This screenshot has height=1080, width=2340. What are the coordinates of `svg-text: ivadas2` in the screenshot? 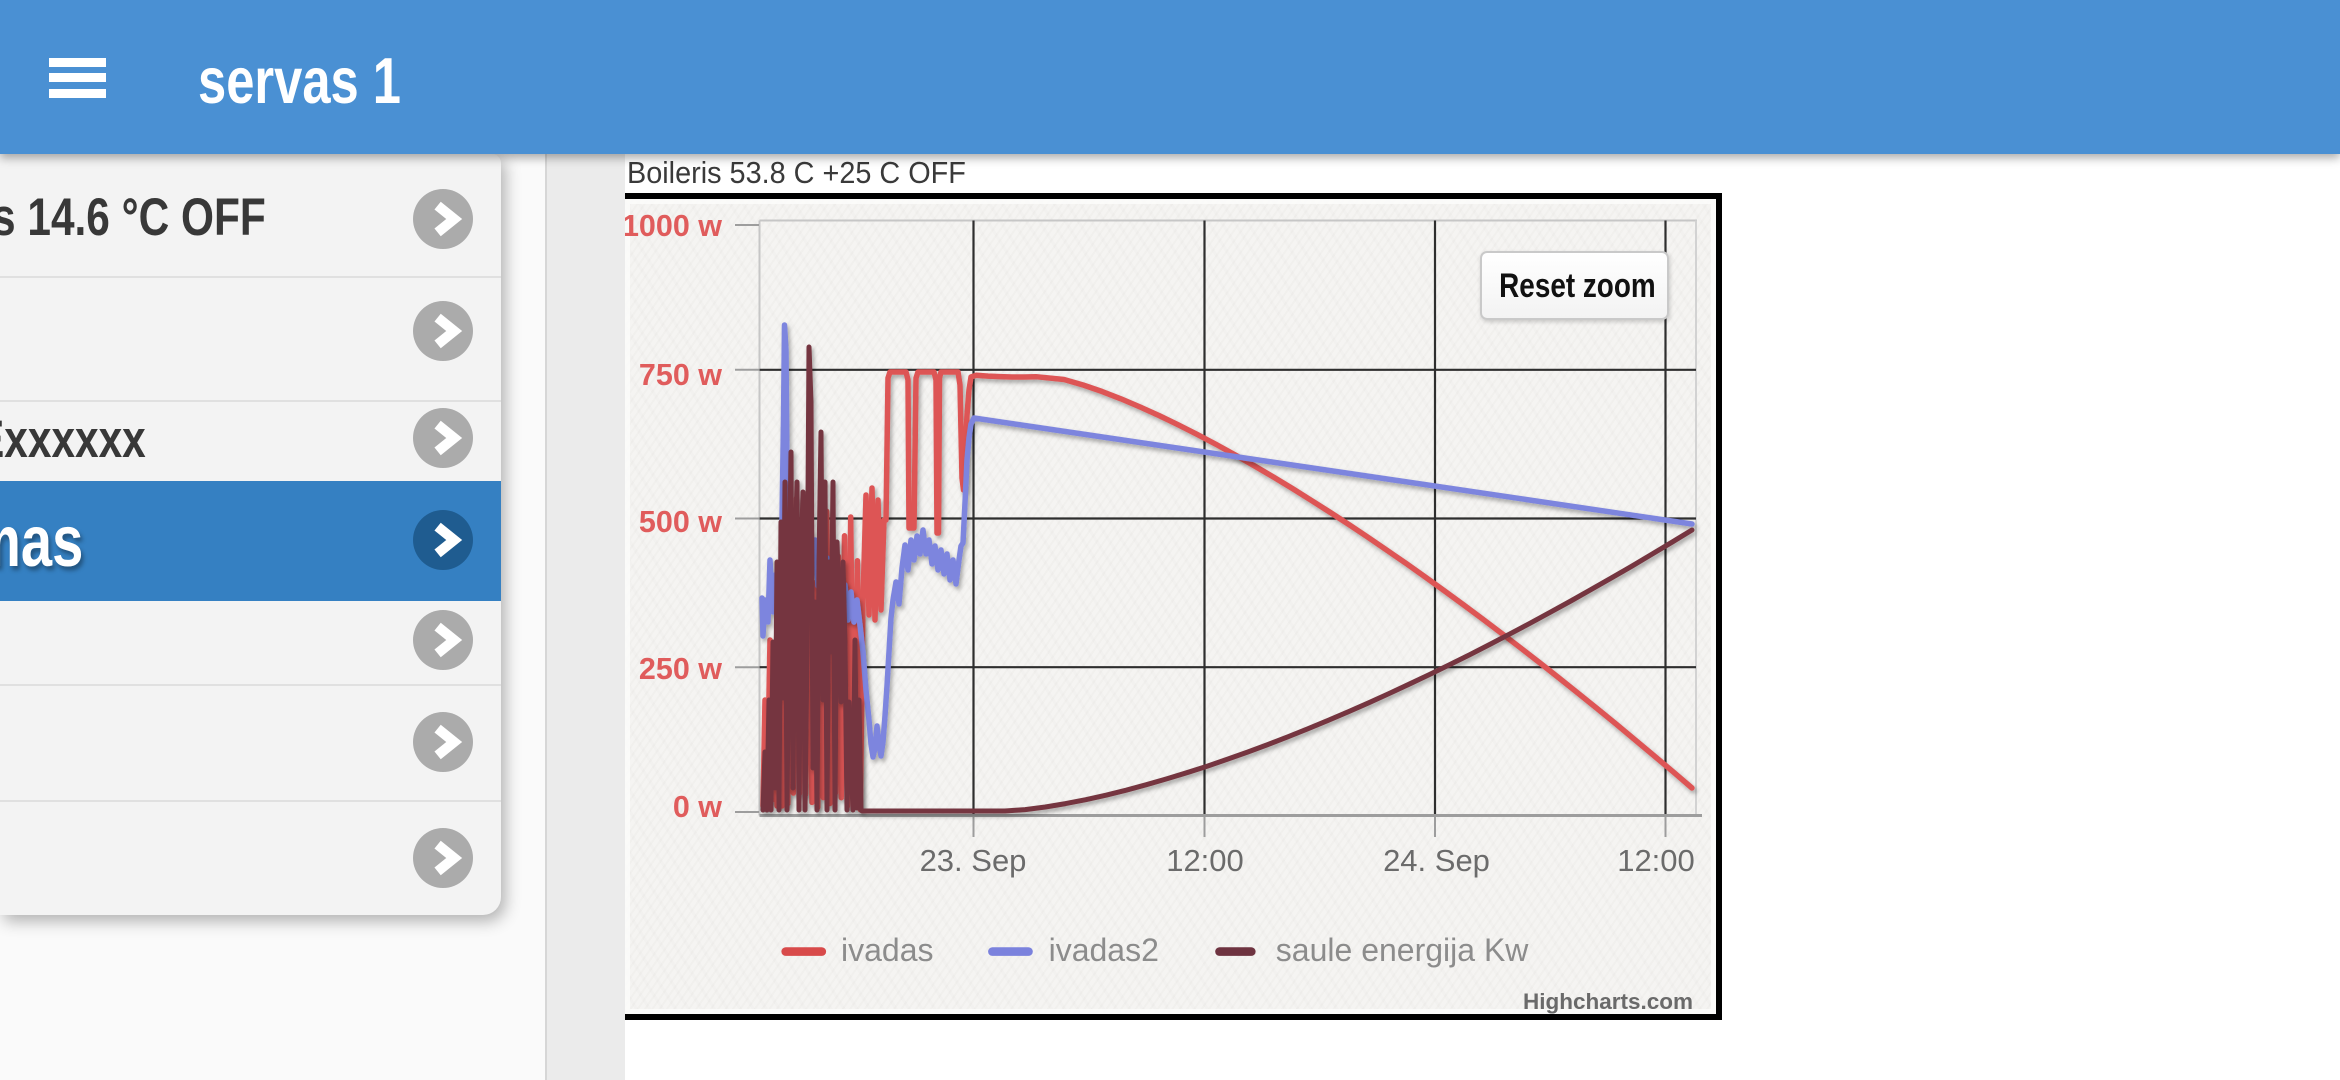 It's located at (1104, 950).